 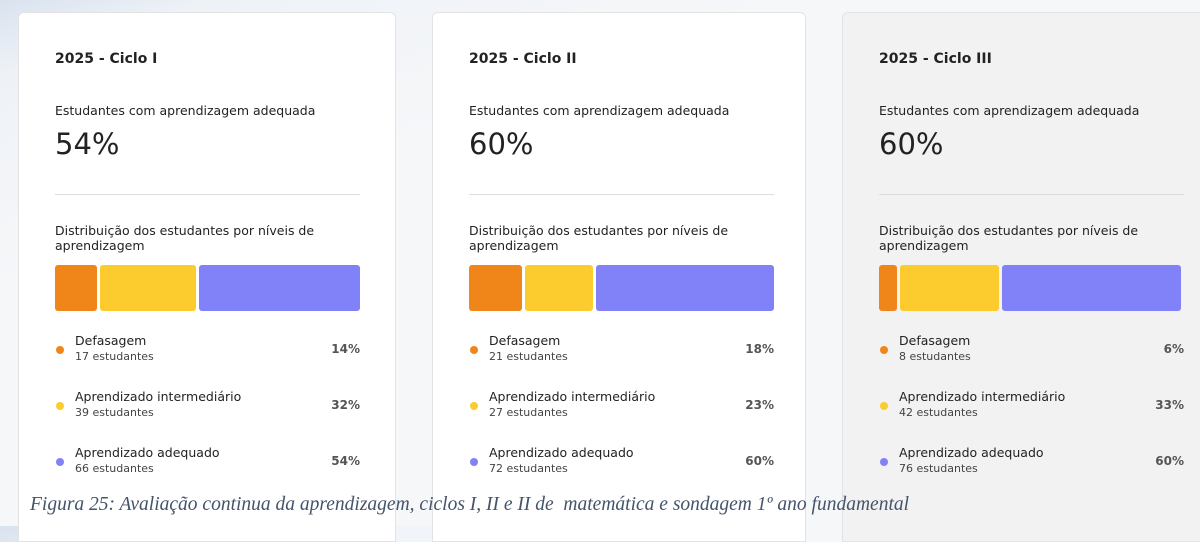 What do you see at coordinates (528, 468) in the screenshot?
I see `level-count: 72 estudantes` at bounding box center [528, 468].